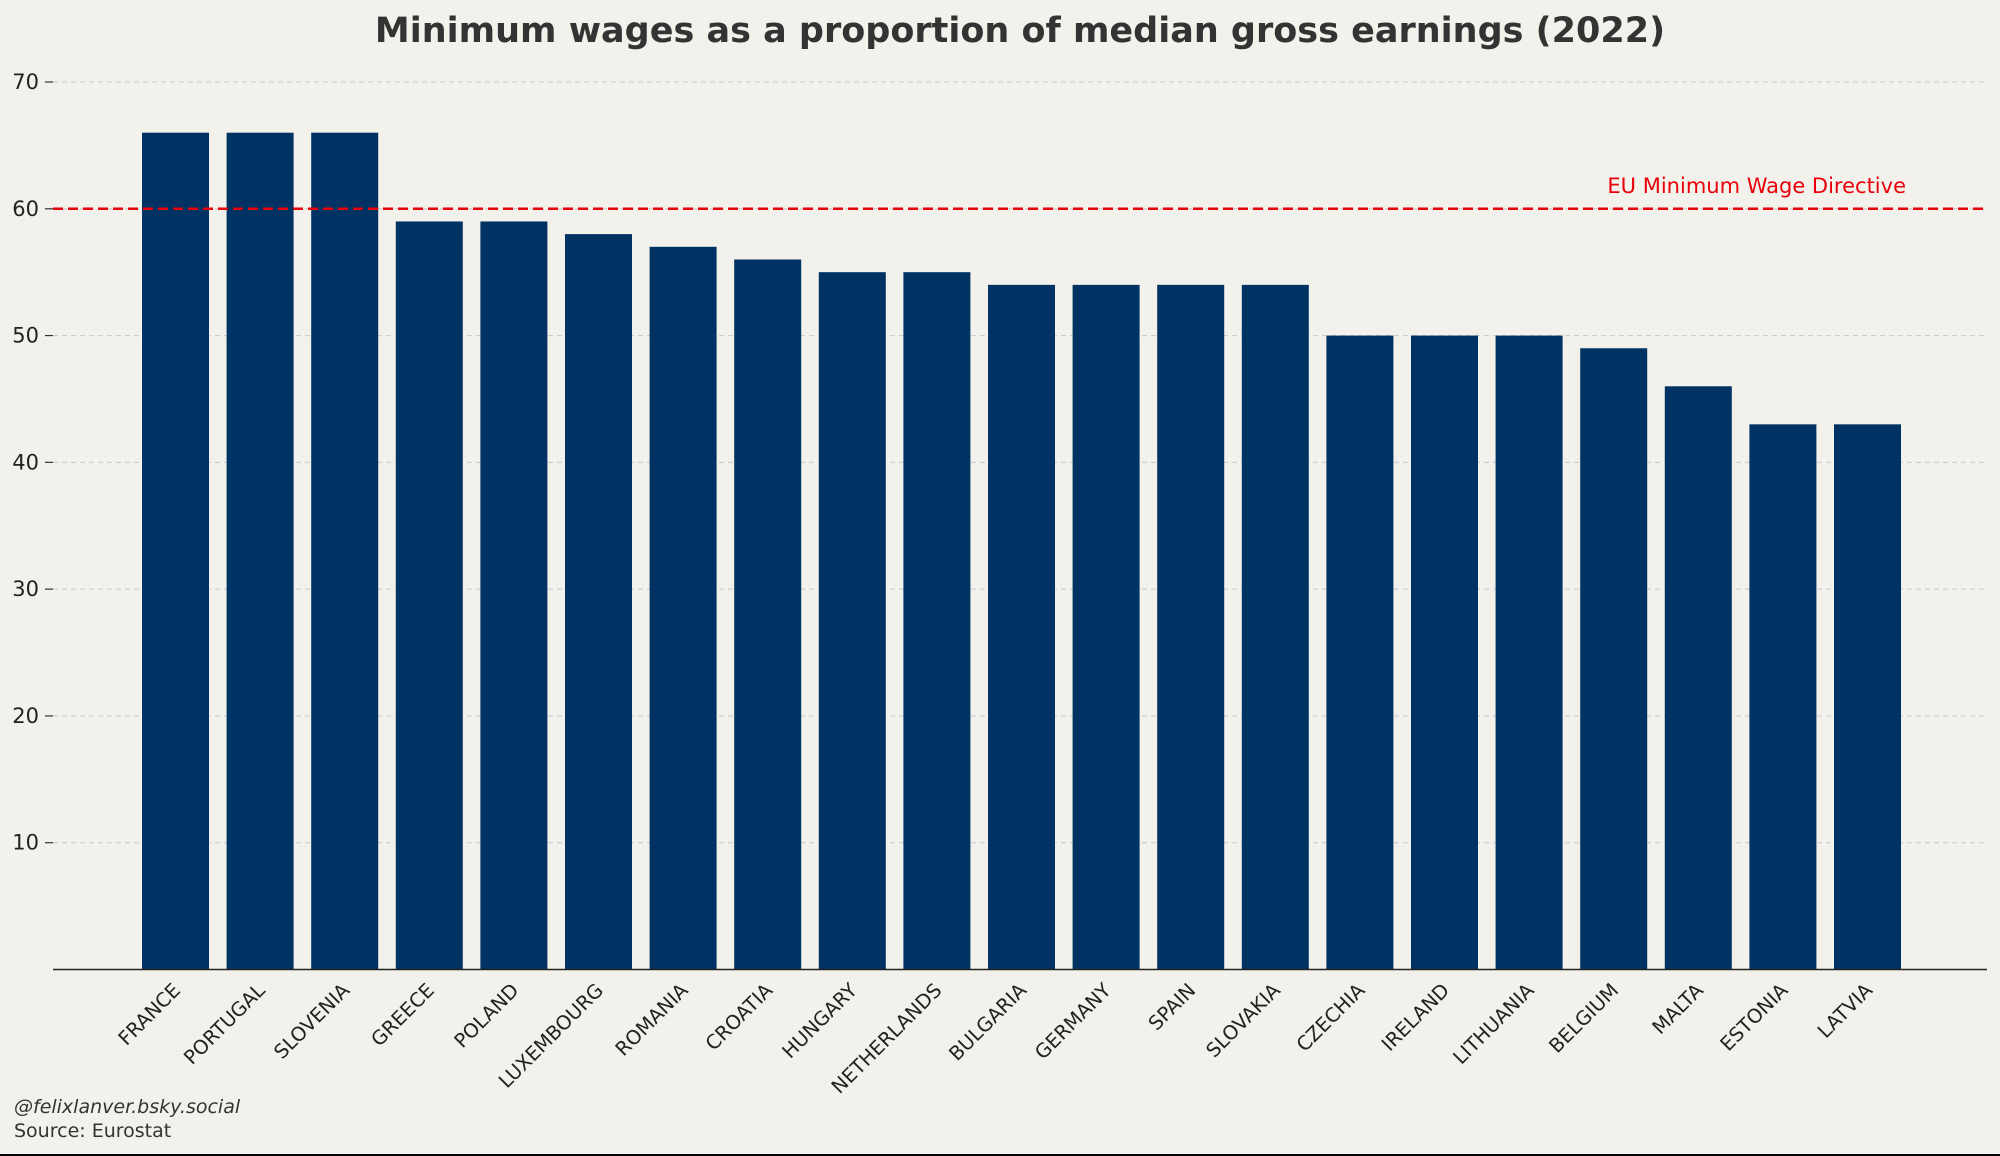 The width and height of the screenshot is (2000, 1156). I want to click on bar-luxembourg, so click(598, 602).